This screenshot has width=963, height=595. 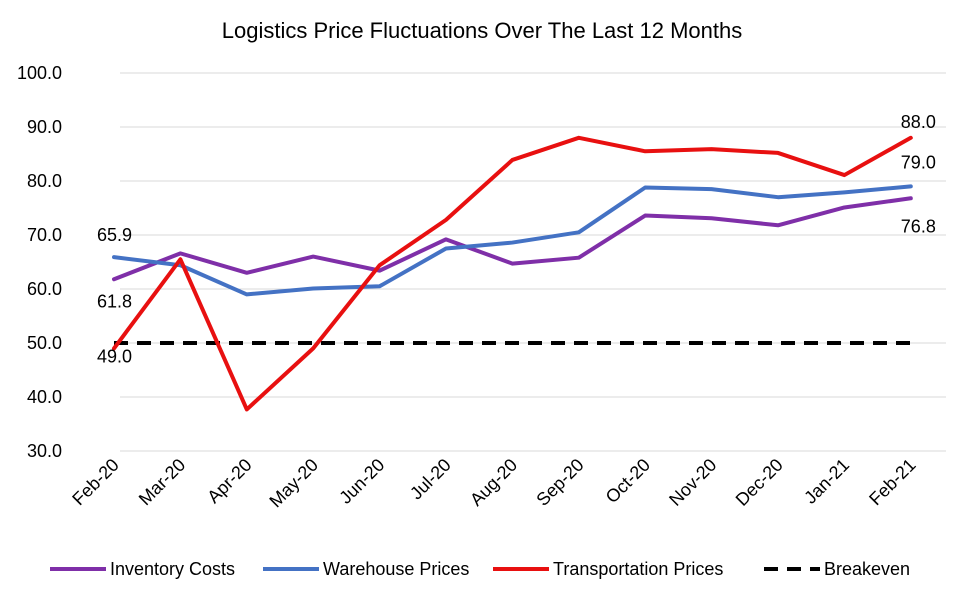 I want to click on data-label: 88.0, so click(x=918, y=122).